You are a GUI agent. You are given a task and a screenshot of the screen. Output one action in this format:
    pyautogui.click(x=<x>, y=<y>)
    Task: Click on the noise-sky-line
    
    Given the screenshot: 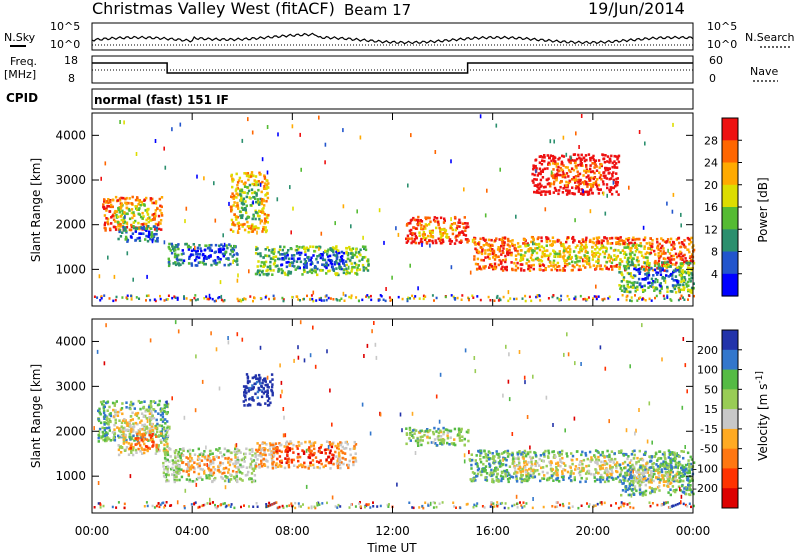 What is the action you would take?
    pyautogui.click(x=392, y=38)
    